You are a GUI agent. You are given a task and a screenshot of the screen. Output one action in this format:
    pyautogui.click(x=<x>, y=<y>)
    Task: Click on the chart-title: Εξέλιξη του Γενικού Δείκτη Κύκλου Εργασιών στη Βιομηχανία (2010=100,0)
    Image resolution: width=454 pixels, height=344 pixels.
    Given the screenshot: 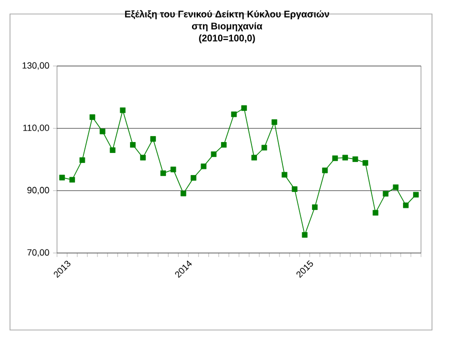 What is the action you would take?
    pyautogui.click(x=227, y=27)
    